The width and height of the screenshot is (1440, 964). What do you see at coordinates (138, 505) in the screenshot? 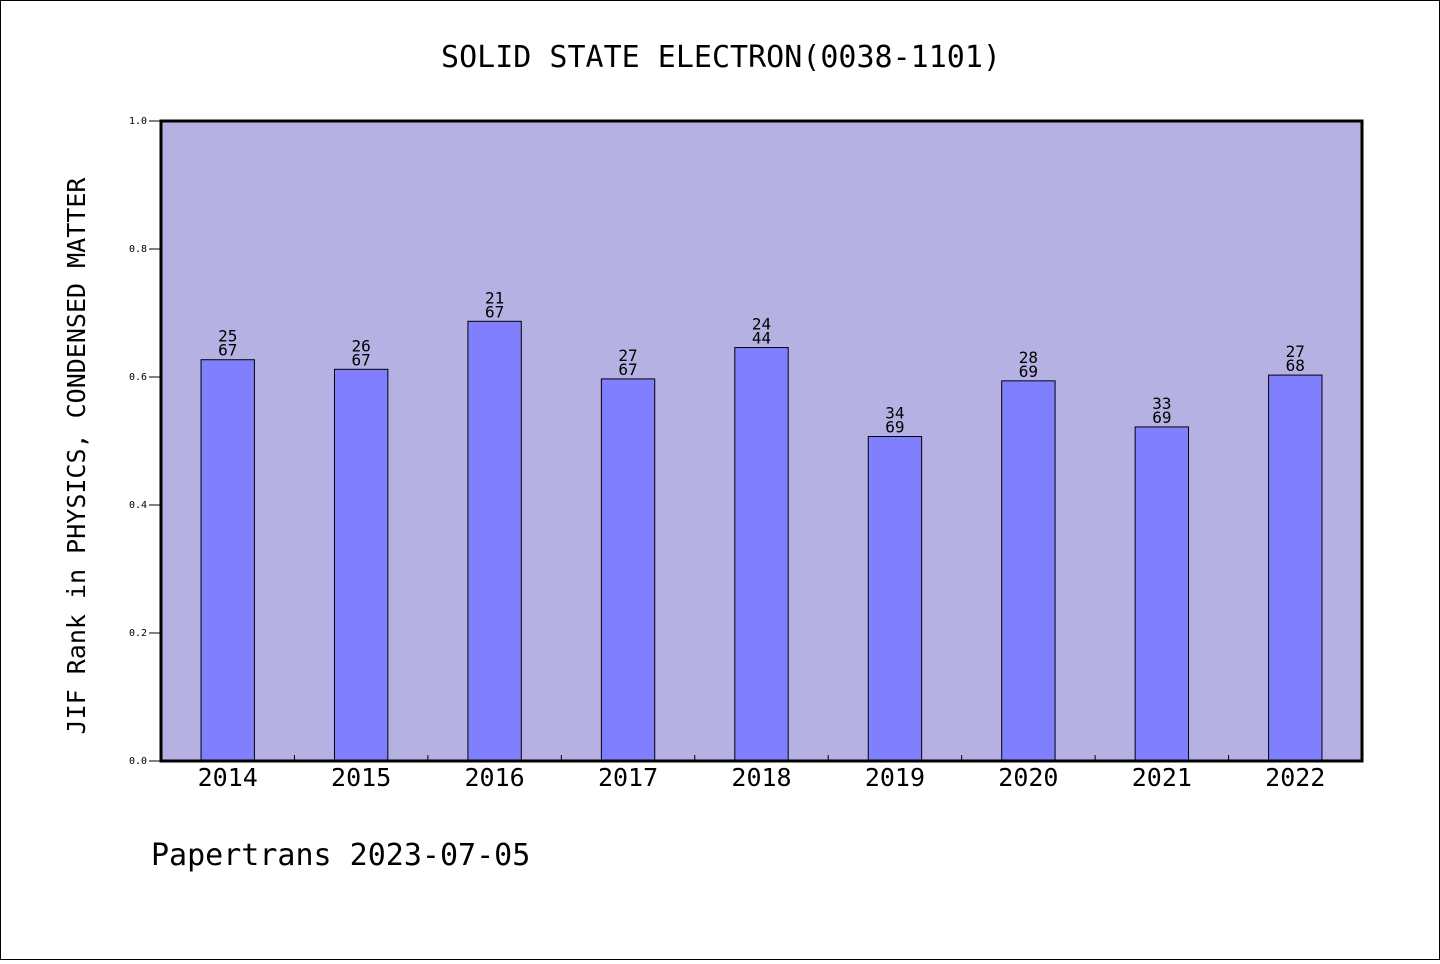
I see `y-tick-label: 0.4` at bounding box center [138, 505].